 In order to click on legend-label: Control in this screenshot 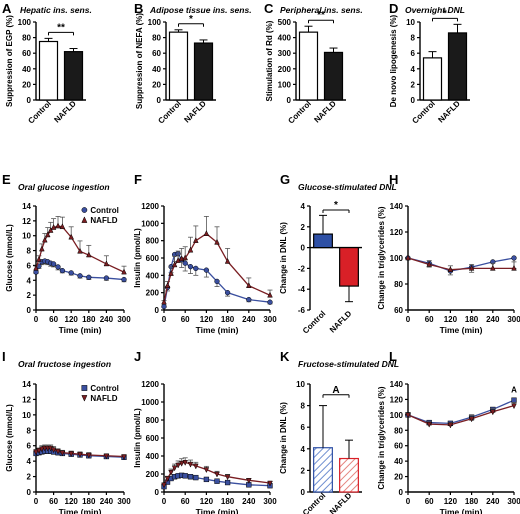, I will do `click(104, 388)`.